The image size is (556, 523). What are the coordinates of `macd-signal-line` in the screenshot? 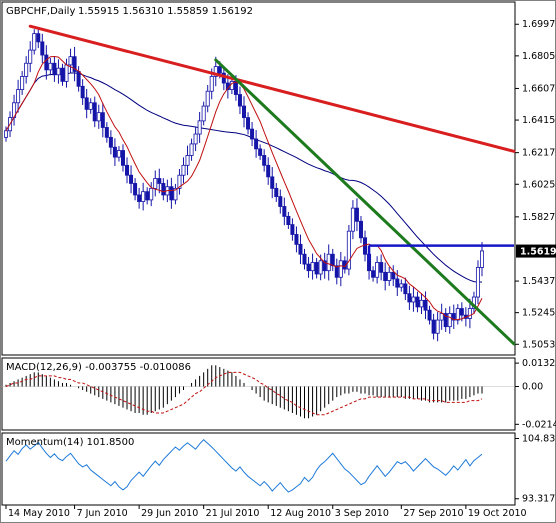 It's located at (244, 393).